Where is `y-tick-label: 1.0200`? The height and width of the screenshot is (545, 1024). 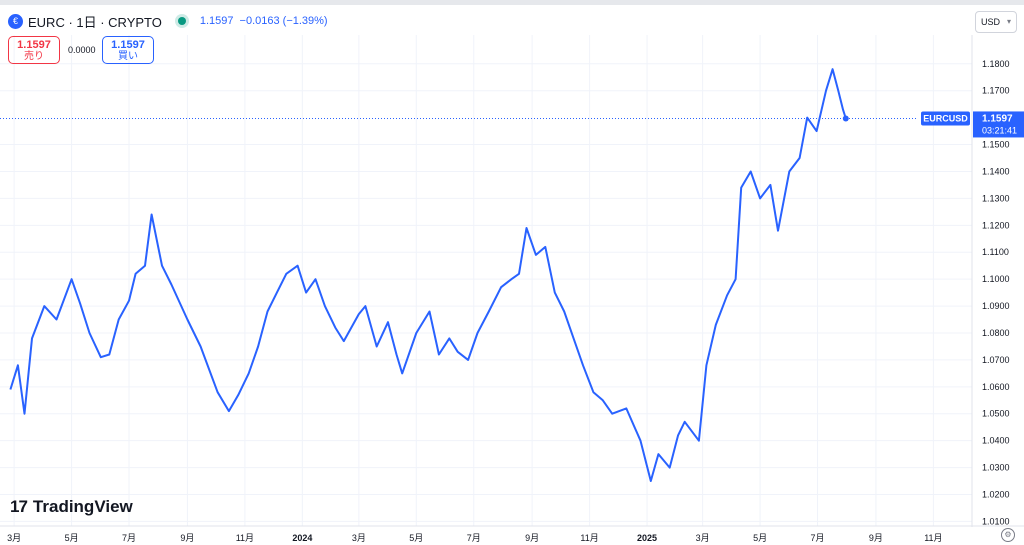 y-tick-label: 1.0200 is located at coordinates (996, 495).